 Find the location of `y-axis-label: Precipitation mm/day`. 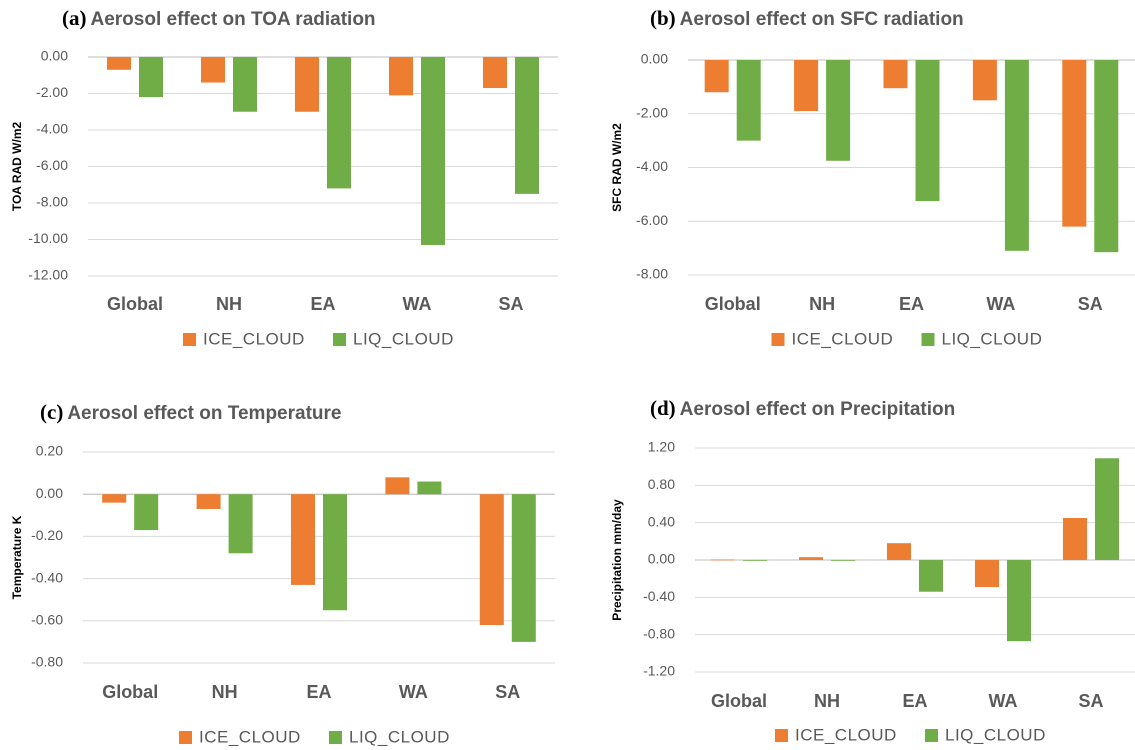

y-axis-label: Precipitation mm/day is located at coordinates (617, 560).